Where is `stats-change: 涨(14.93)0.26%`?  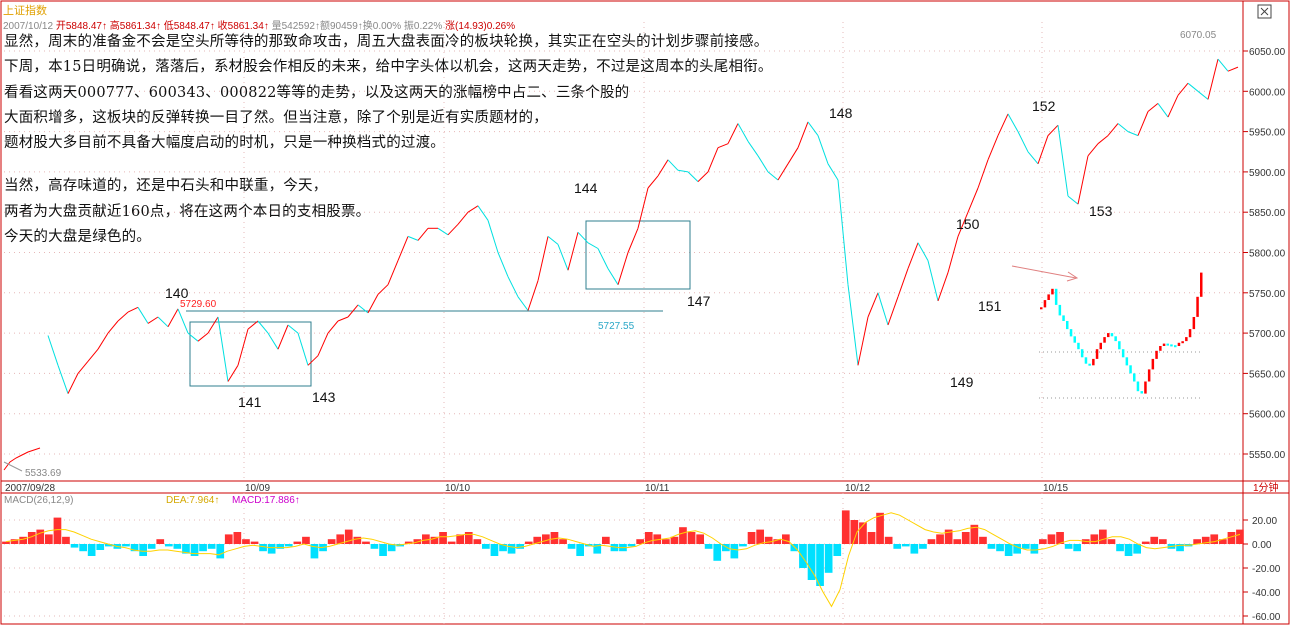 stats-change: 涨(14.93)0.26% is located at coordinates (480, 26).